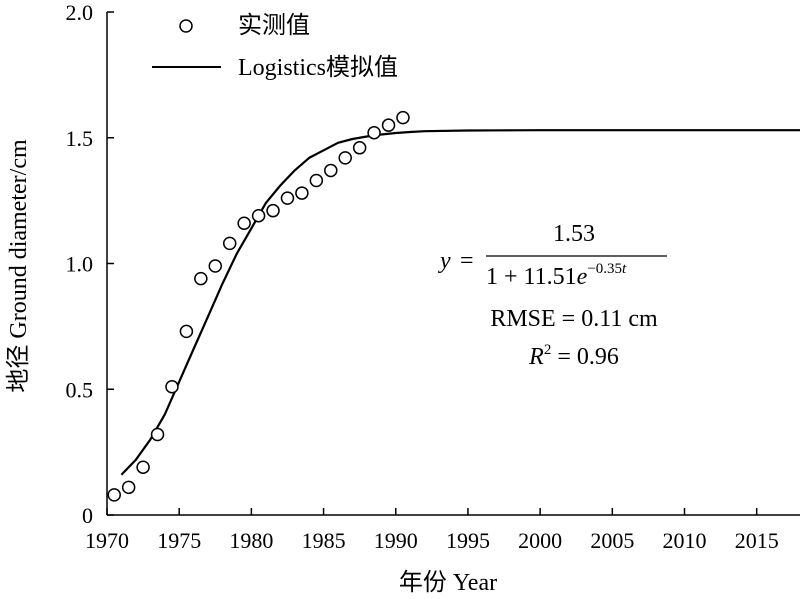  What do you see at coordinates (548, 350) in the screenshot?
I see `r2-superscript: 2` at bounding box center [548, 350].